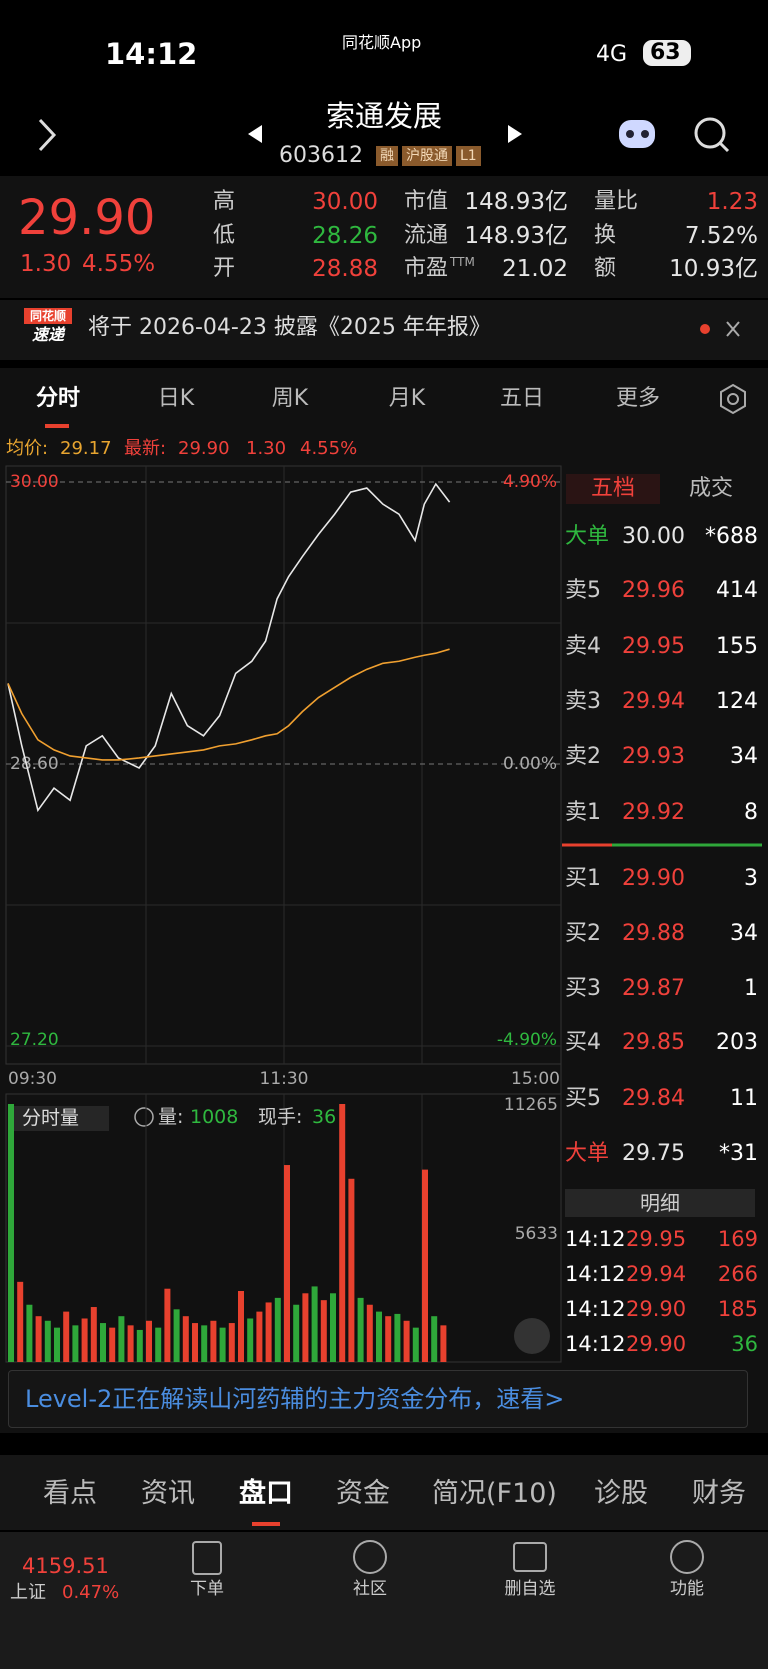 Image resolution: width=768 pixels, height=1669 pixels. Describe the element at coordinates (34, 764) in the screenshot. I see `y-tick-label: 28.60` at that location.